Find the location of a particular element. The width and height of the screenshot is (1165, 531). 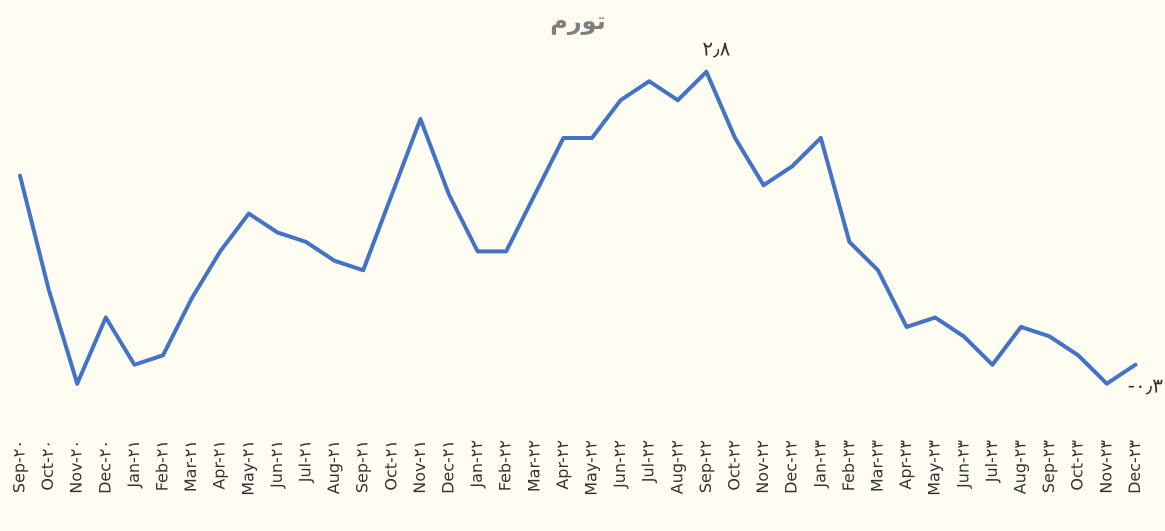

x-tick-label: Aug-۲۳ is located at coordinates (1020, 467).